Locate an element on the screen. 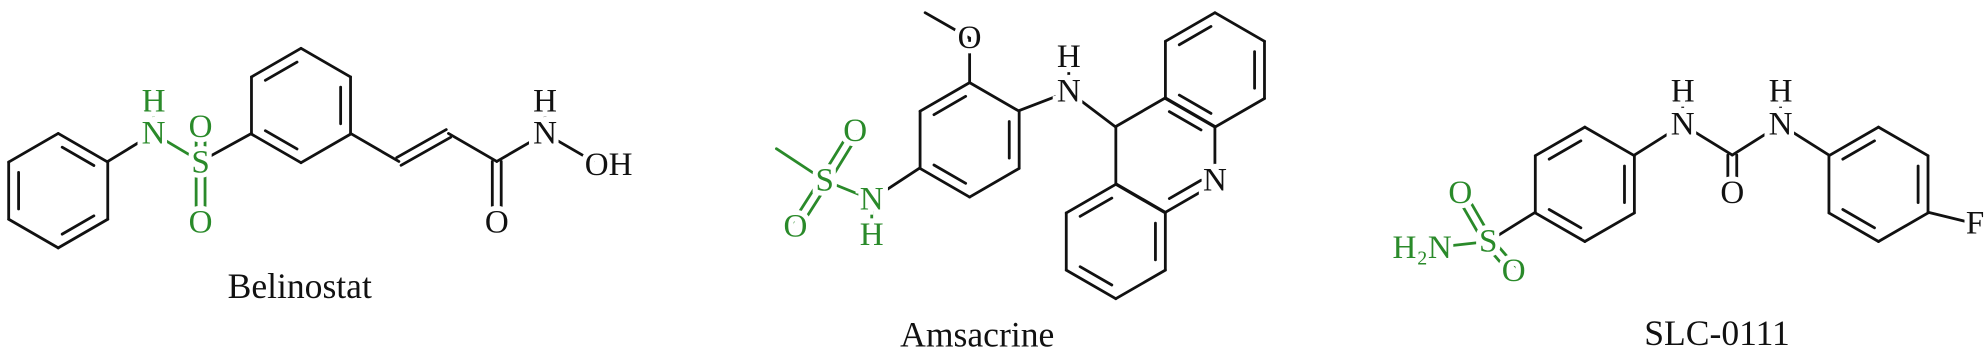 This screenshot has height=361, width=1985. molecule-name: Belinostat is located at coordinates (300, 286).